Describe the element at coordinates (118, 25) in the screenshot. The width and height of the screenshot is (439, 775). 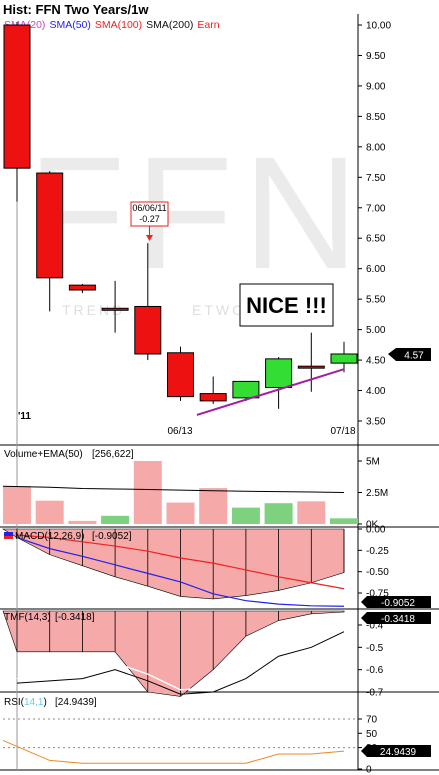
I see `legend-sma100: SMA(100)` at that location.